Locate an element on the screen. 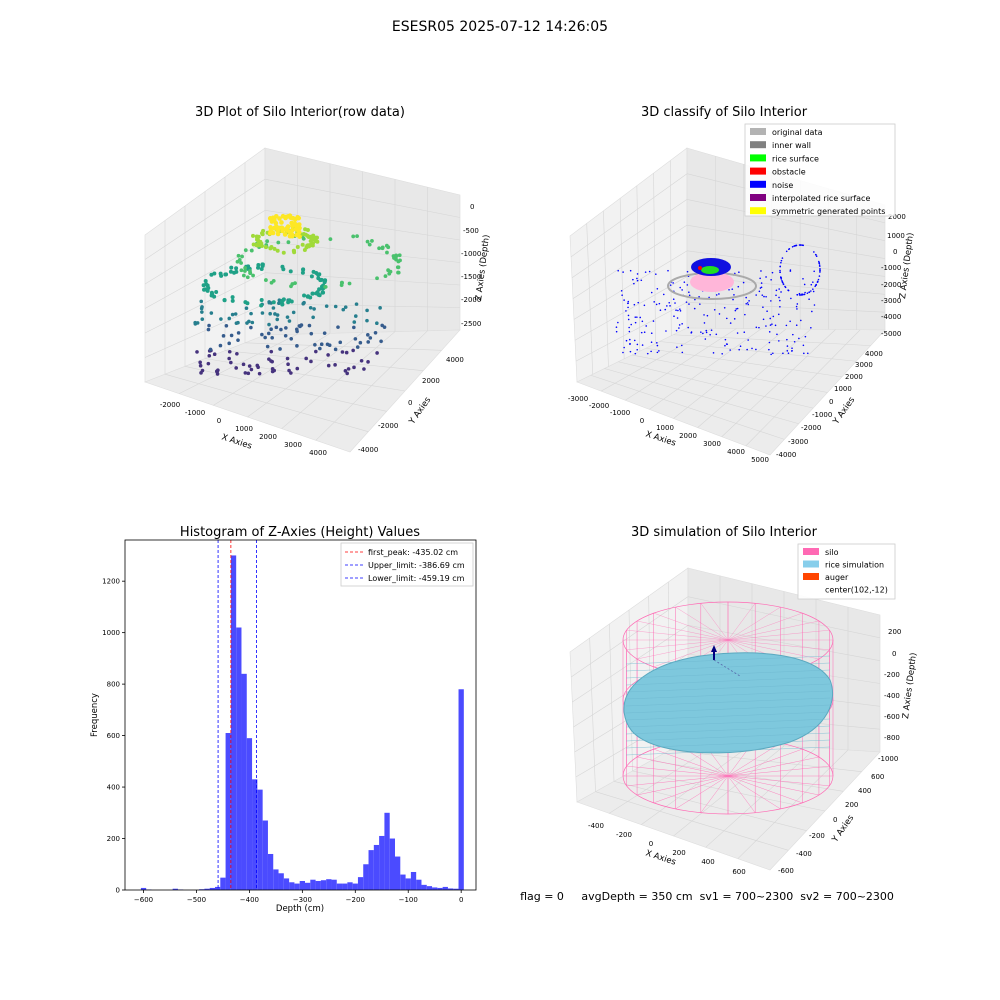 The height and width of the screenshot is (1000, 1000). simulation-x-tick: -200 is located at coordinates (624, 835).